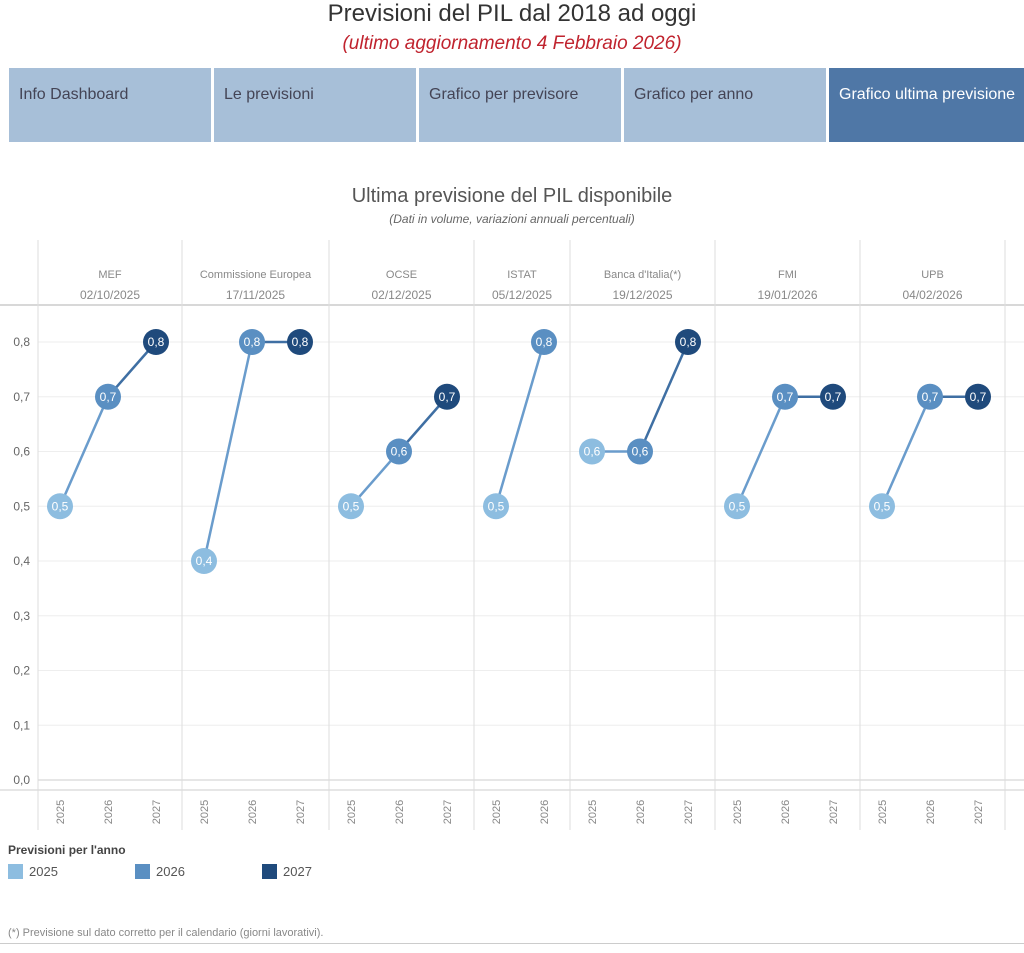 This screenshot has width=1024, height=953. What do you see at coordinates (512, 13) in the screenshot?
I see `page-title: Previsioni del PIL dal 2018 ad oggi` at bounding box center [512, 13].